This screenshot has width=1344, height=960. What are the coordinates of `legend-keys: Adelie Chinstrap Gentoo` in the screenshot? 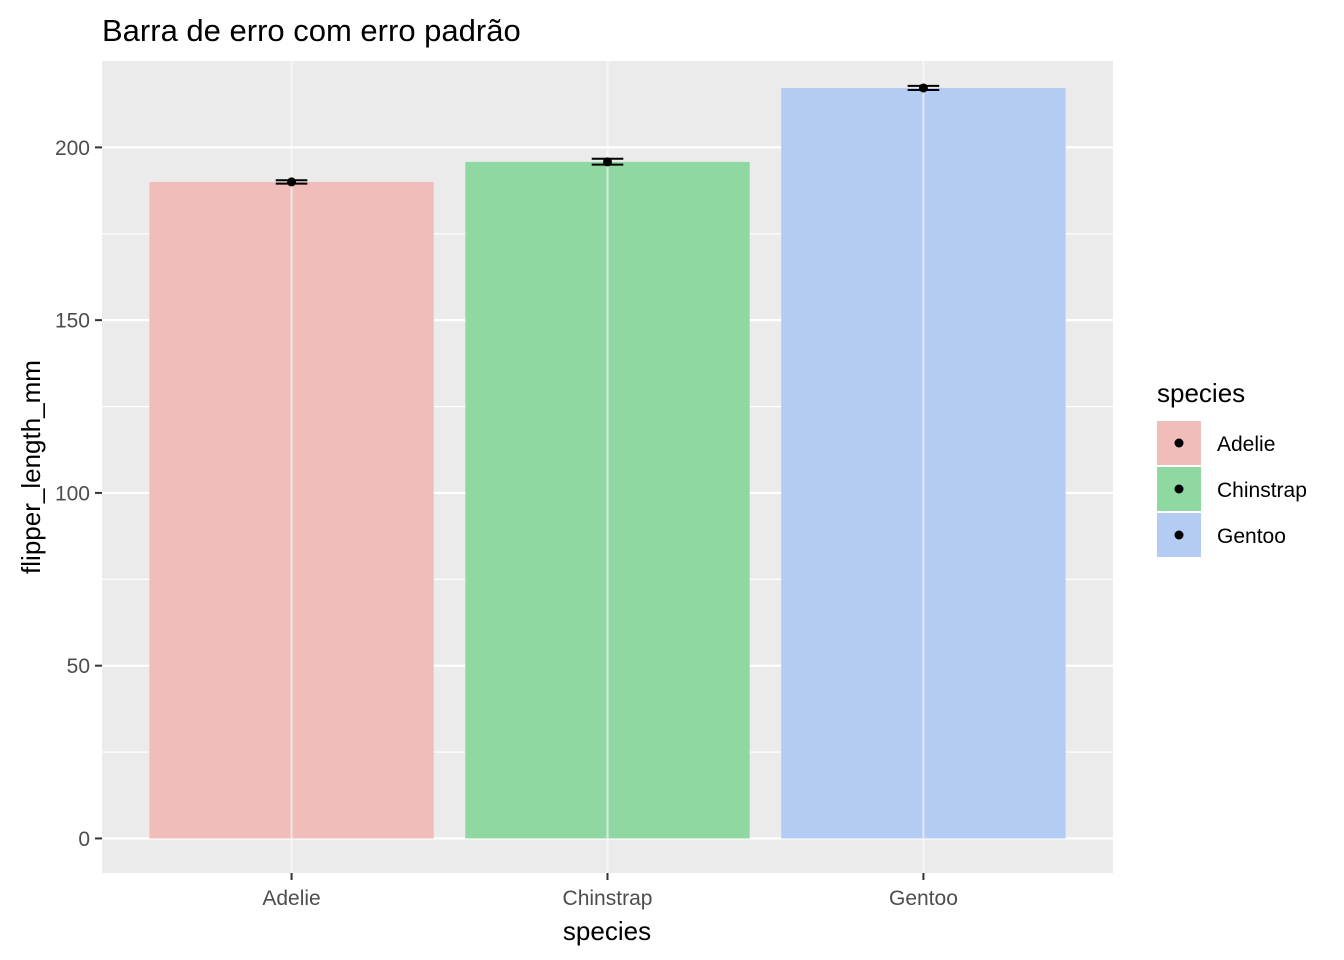 It's located at (1232, 489).